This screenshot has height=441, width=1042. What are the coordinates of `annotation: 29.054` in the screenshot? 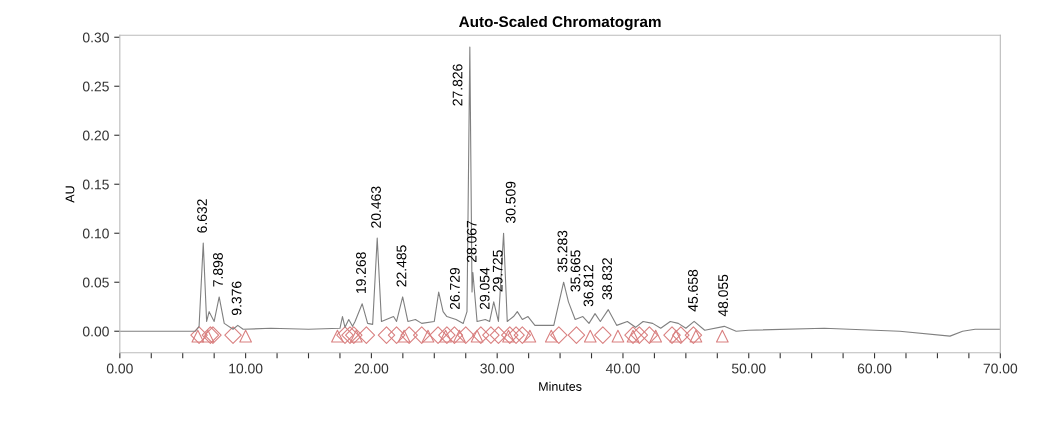 It's located at (484, 288).